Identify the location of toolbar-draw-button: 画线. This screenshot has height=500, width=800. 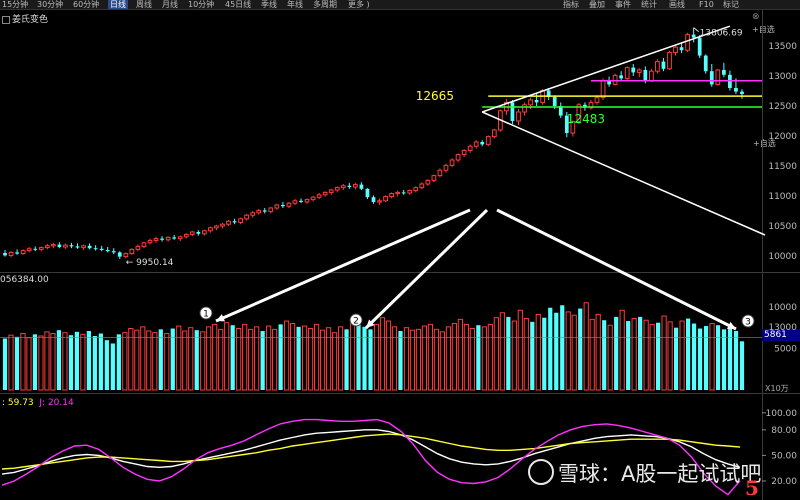
(677, 4).